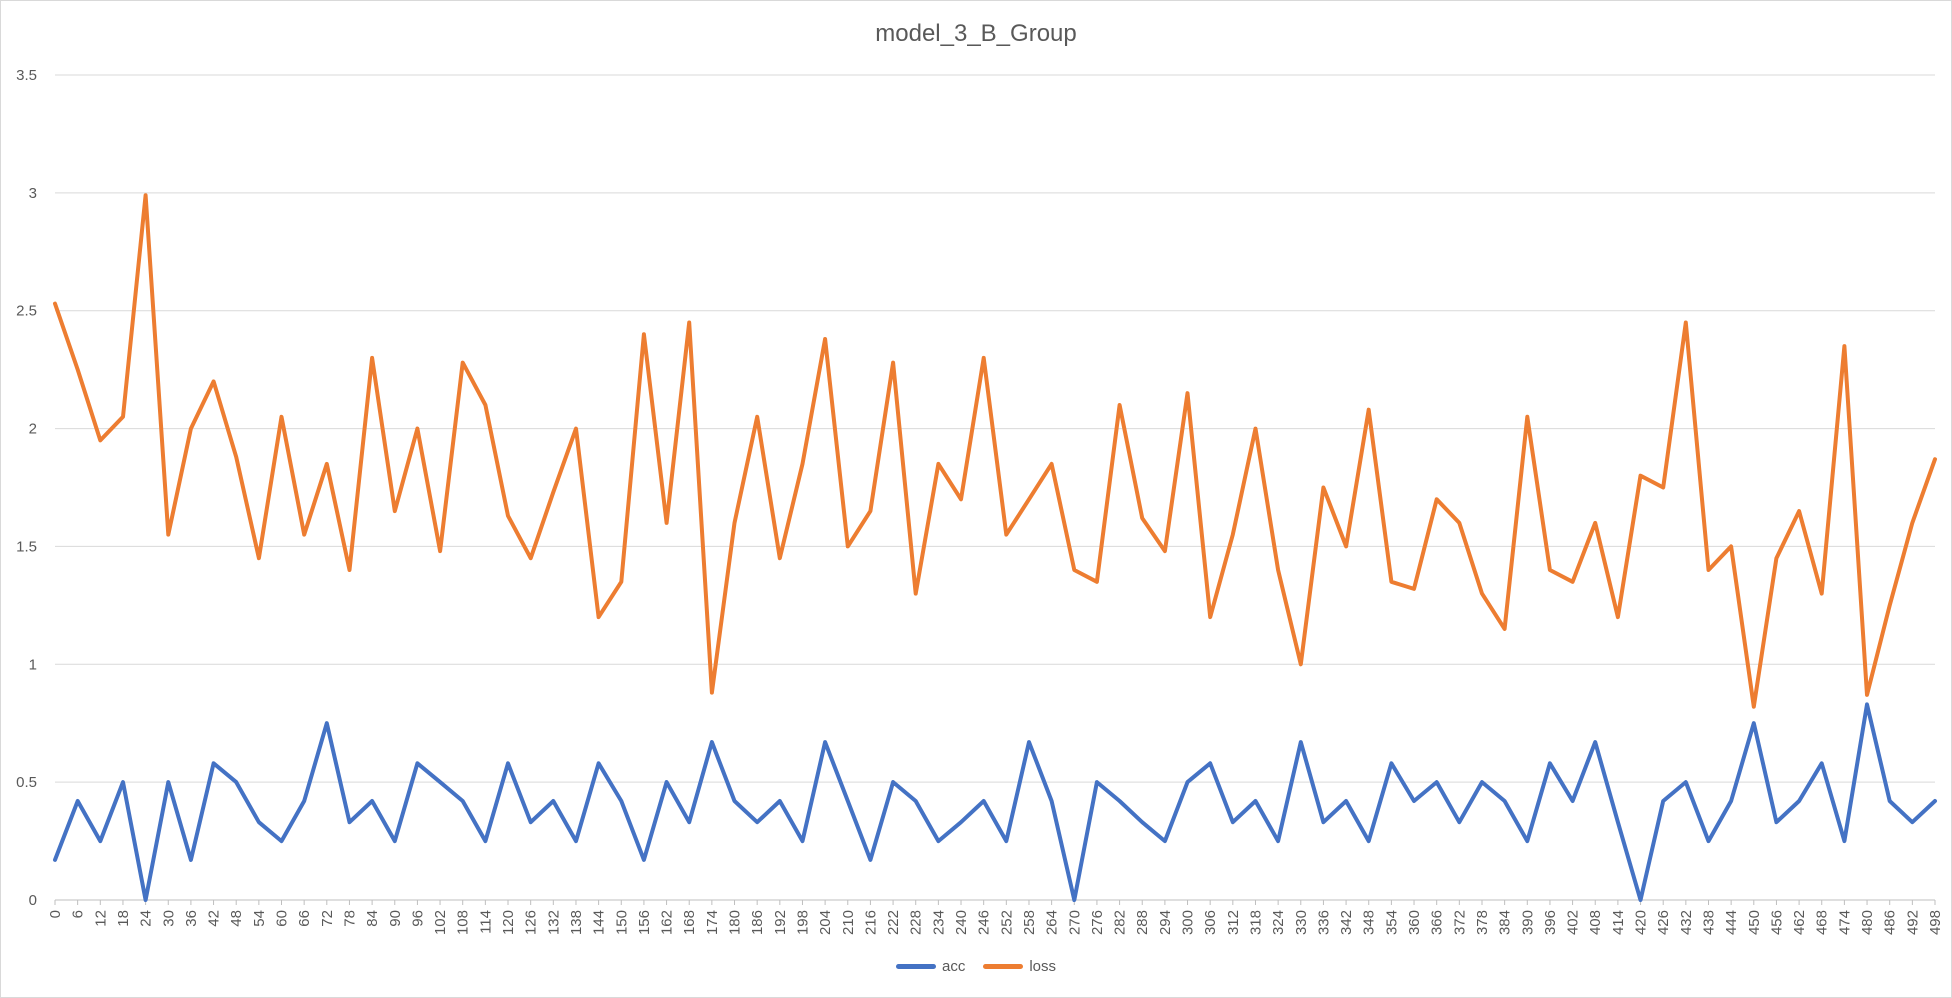 The height and width of the screenshot is (998, 1952). Describe the element at coordinates (1029, 922) in the screenshot. I see `x-tick-label: 258` at that location.